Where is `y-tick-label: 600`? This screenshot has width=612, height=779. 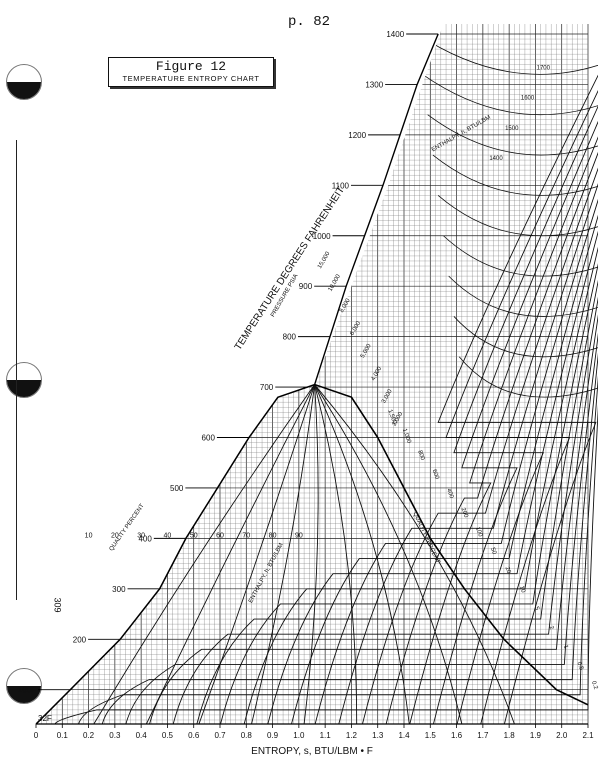 y-tick-label: 600 is located at coordinates (209, 438).